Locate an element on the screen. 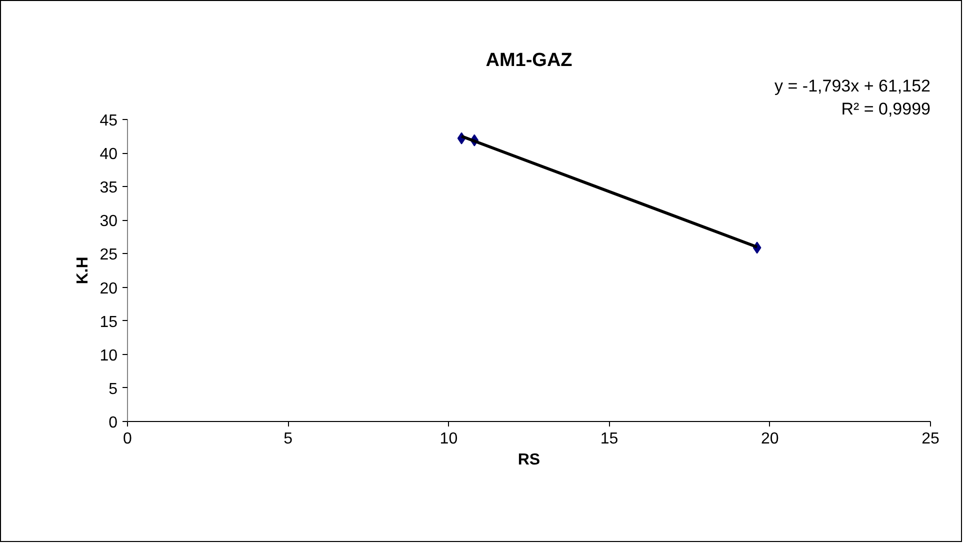 The height and width of the screenshot is (544, 964). y-axis-title: K.H is located at coordinates (83, 270).